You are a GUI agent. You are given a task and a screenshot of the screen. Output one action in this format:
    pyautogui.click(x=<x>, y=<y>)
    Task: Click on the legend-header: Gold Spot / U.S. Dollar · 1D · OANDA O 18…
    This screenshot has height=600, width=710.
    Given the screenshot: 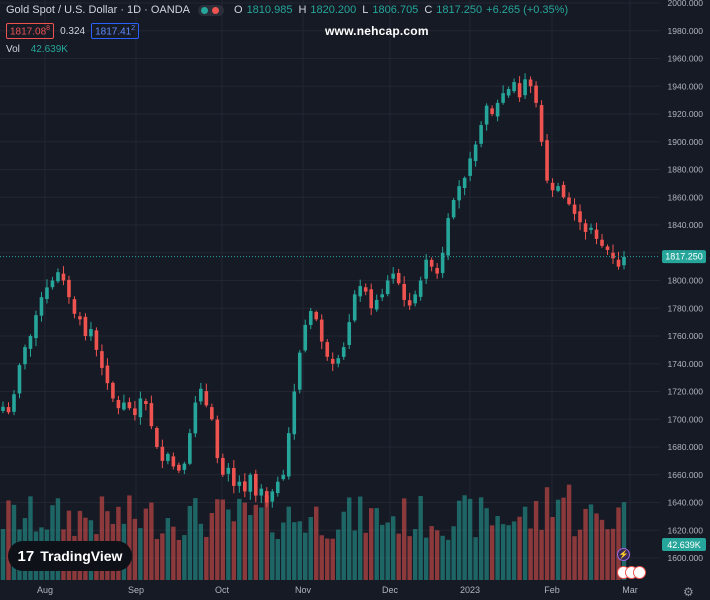 What is the action you would take?
    pyautogui.click(x=287, y=10)
    